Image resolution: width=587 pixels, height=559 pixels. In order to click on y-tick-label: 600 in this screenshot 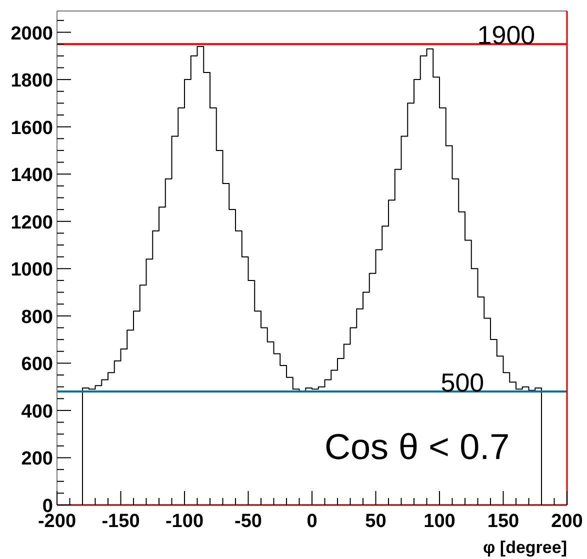, I will do `click(37, 365)`.